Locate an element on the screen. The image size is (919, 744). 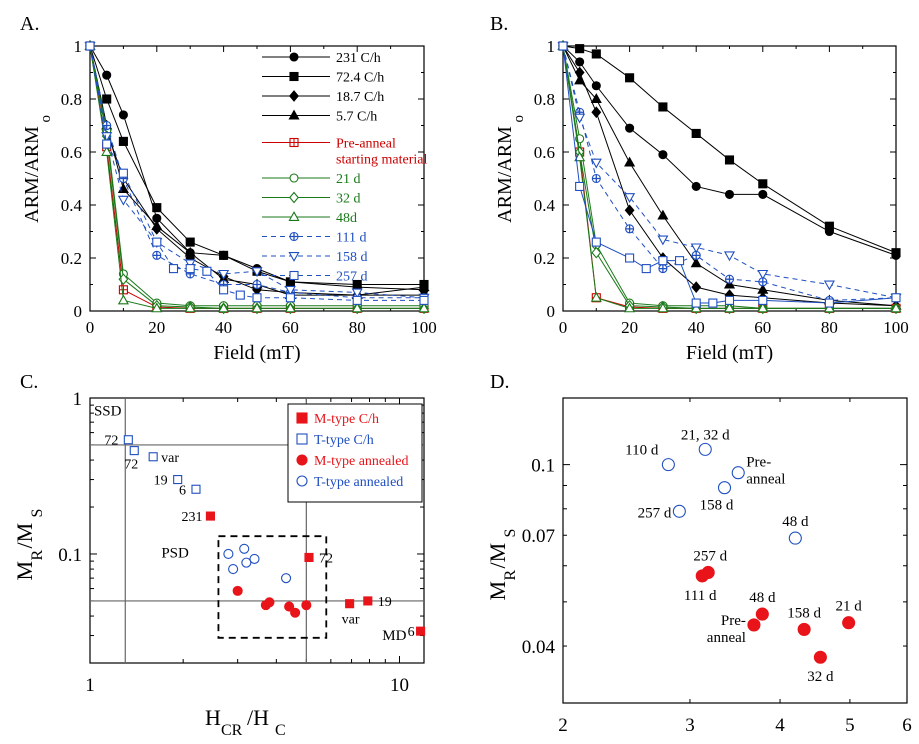
legend-label: 18.7 C/h is located at coordinates (360, 97).